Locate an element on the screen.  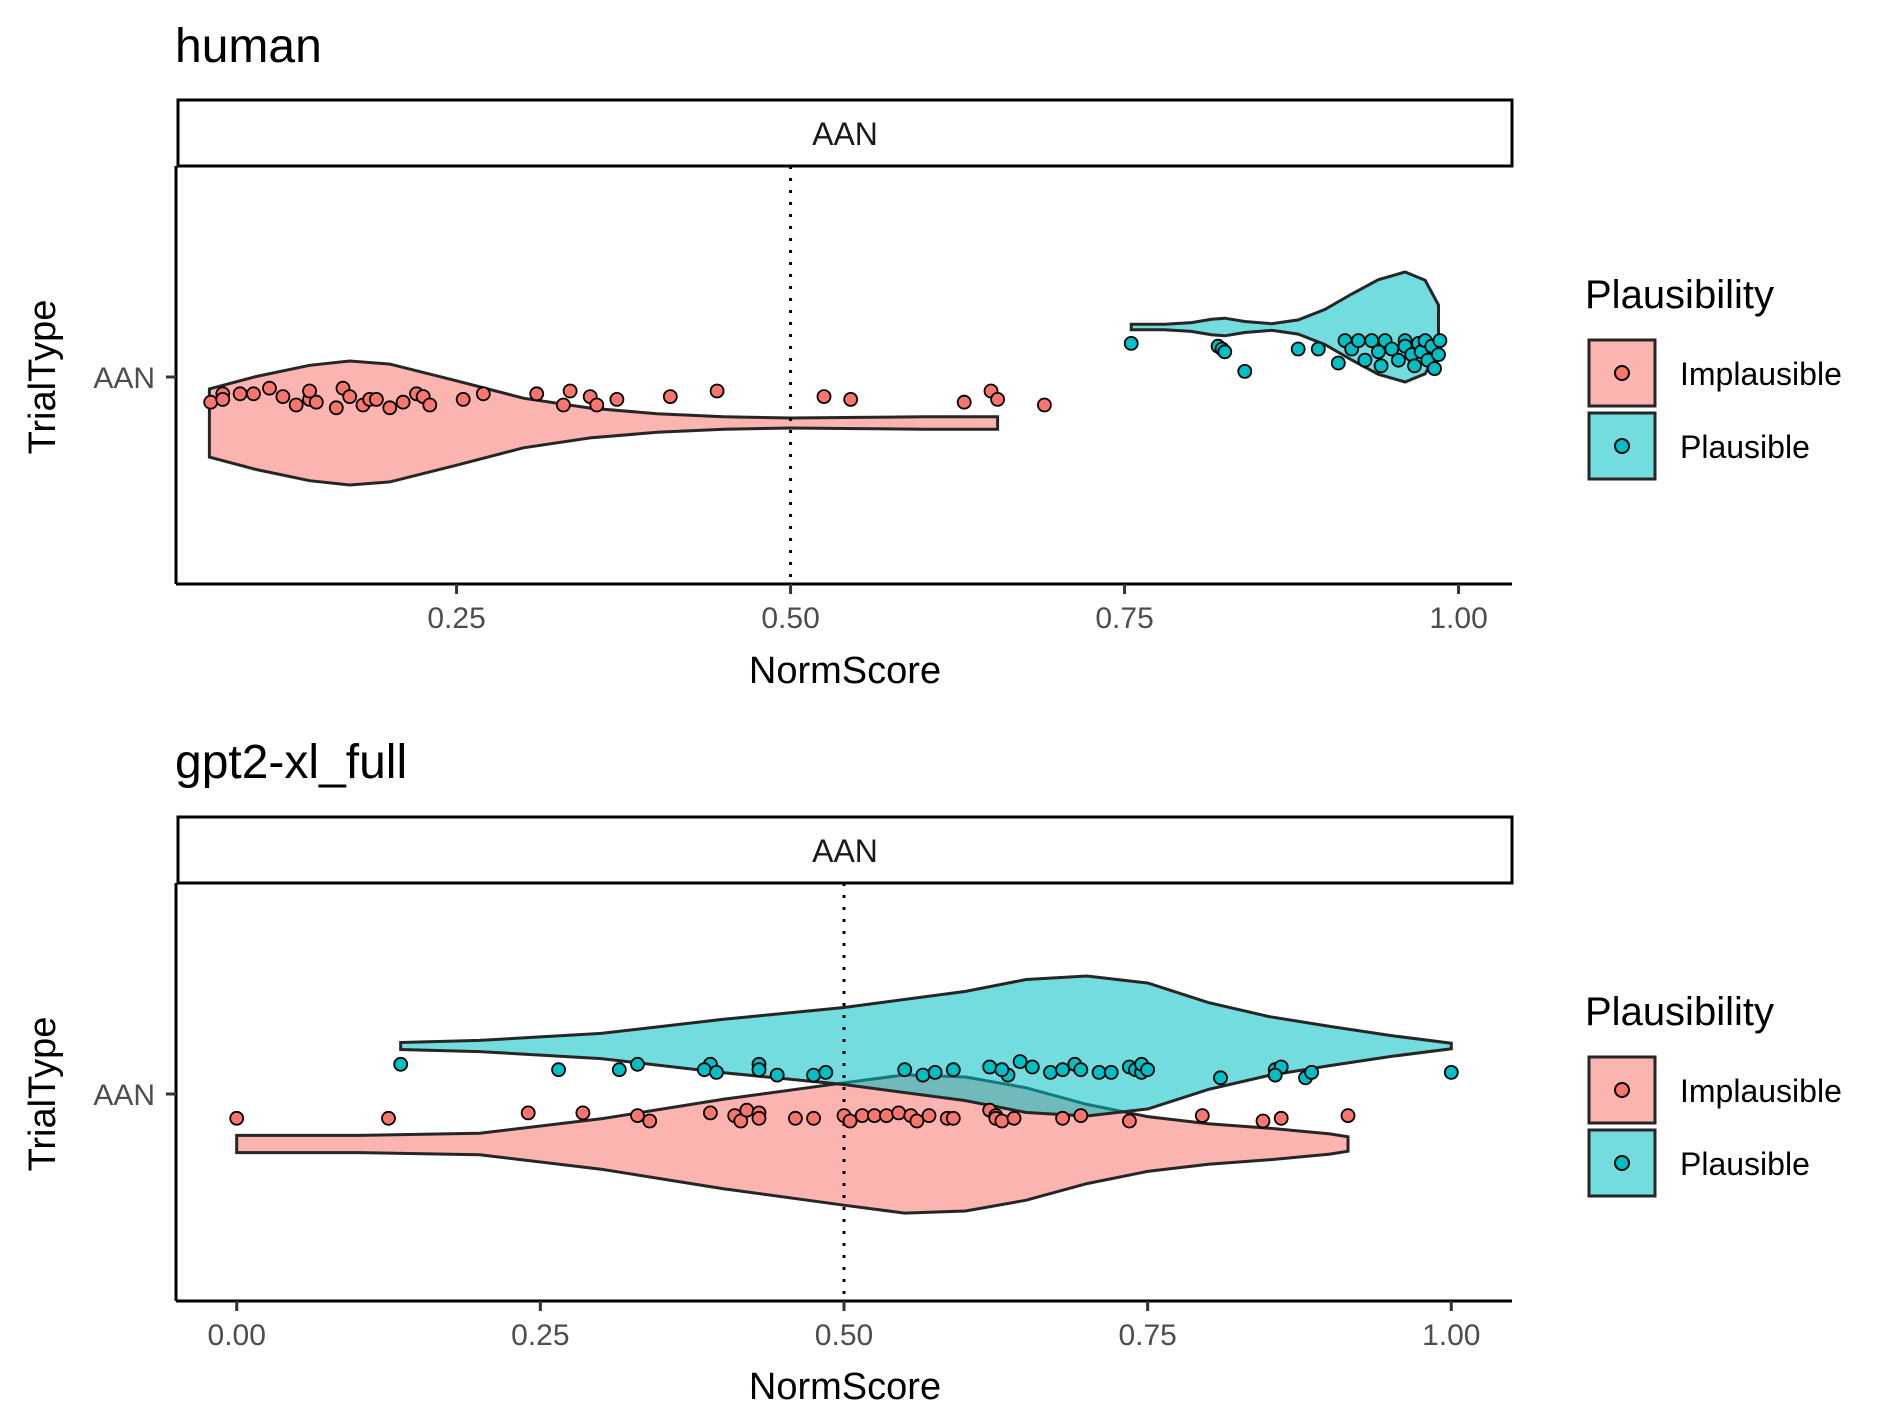
violin-implausible is located at coordinates (603, 423).